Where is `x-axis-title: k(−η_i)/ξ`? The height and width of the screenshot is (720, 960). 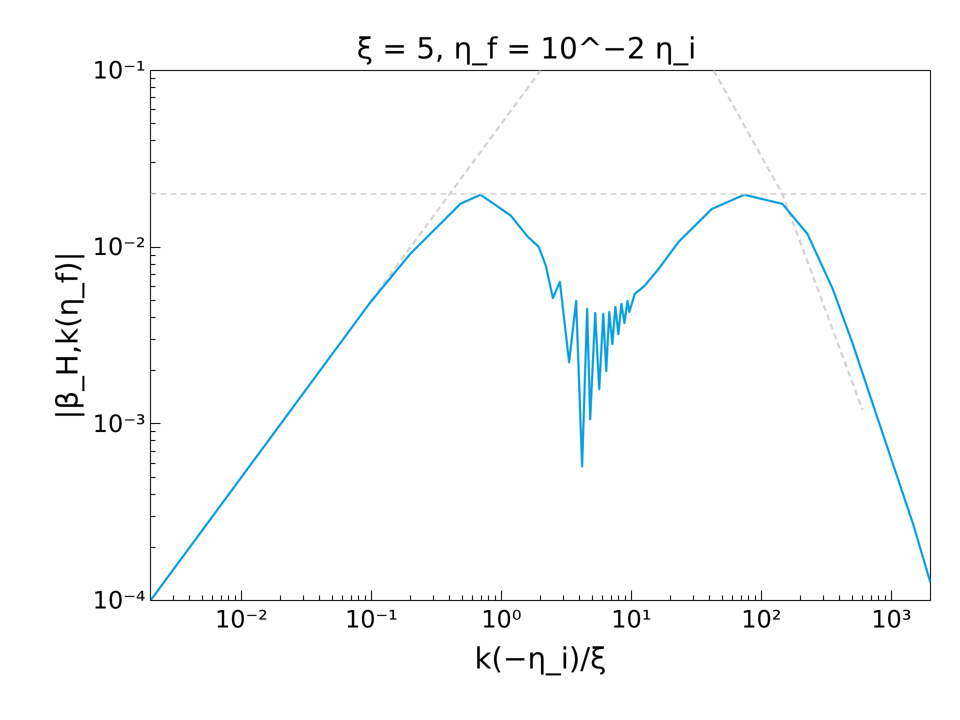 x-axis-title: k(−η_i)/ξ is located at coordinates (540, 659).